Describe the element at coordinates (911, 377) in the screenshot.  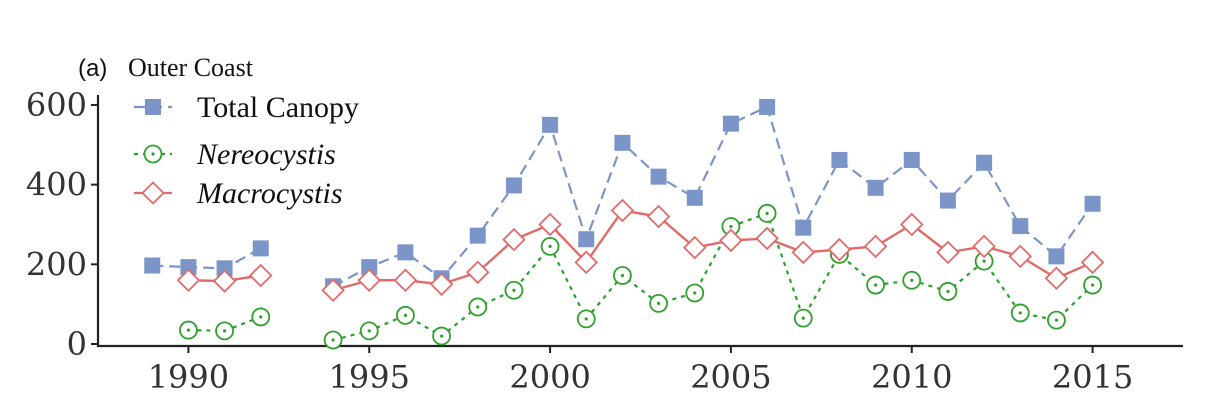
I see `x-tick-label: 2010` at that location.